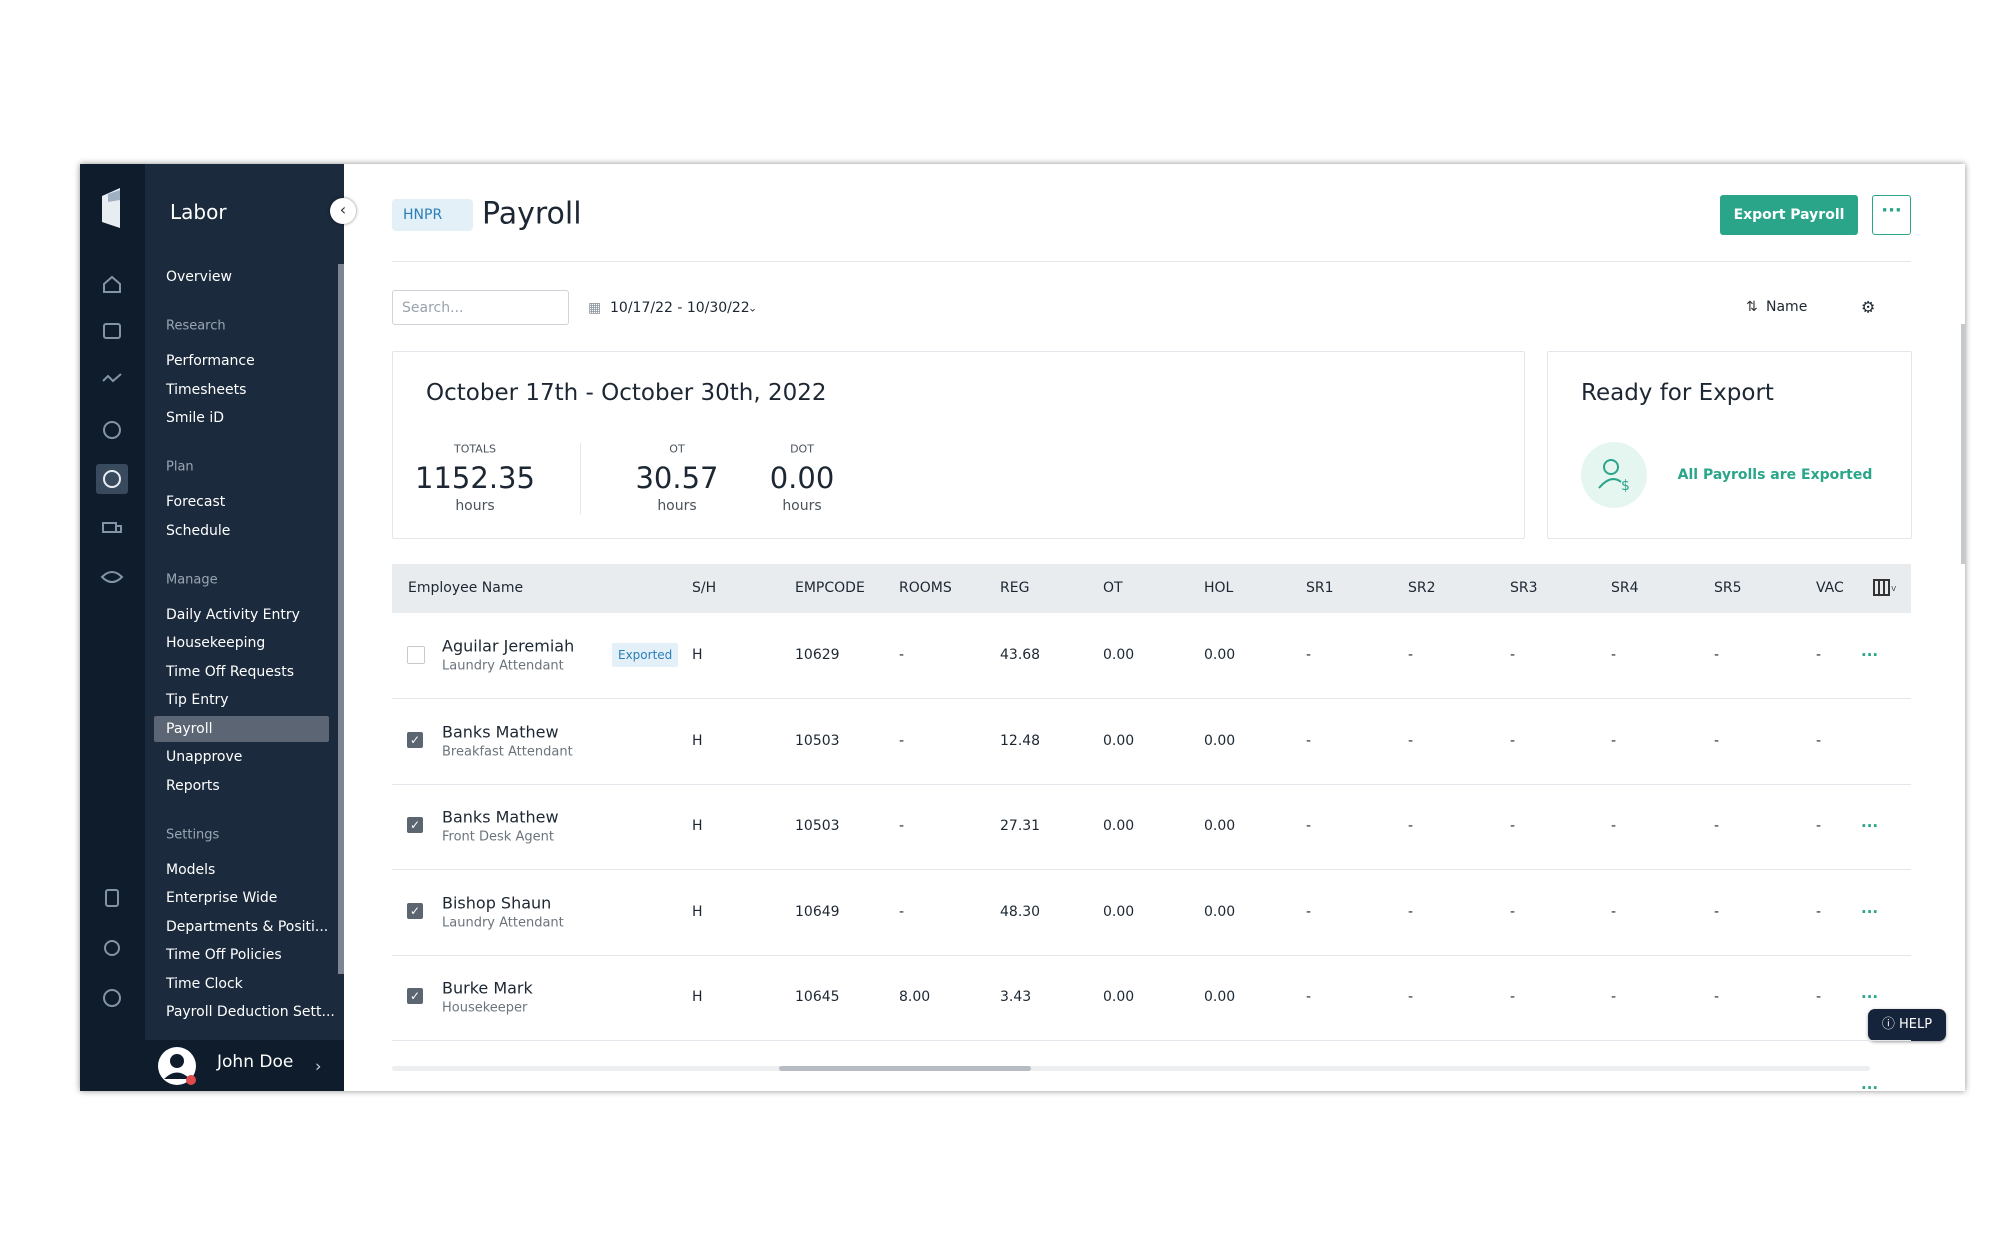 The image size is (2000, 1250). What do you see at coordinates (1890, 1024) in the screenshot?
I see `help-icon: ⓘ` at bounding box center [1890, 1024].